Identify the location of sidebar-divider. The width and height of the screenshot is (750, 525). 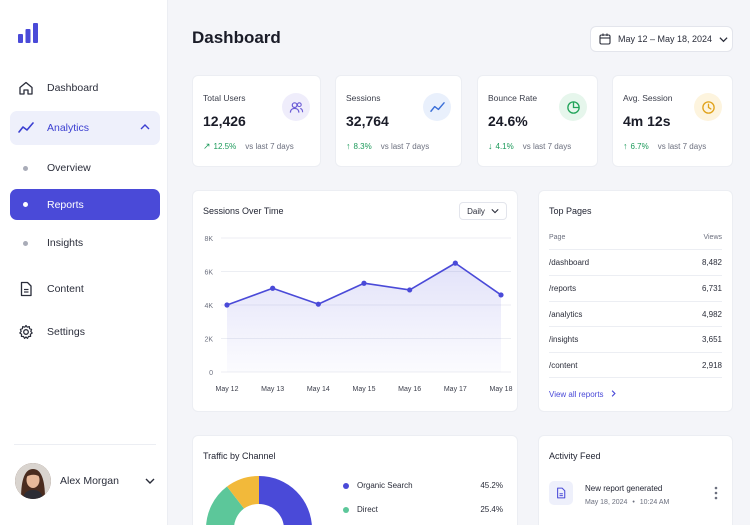
(85, 444).